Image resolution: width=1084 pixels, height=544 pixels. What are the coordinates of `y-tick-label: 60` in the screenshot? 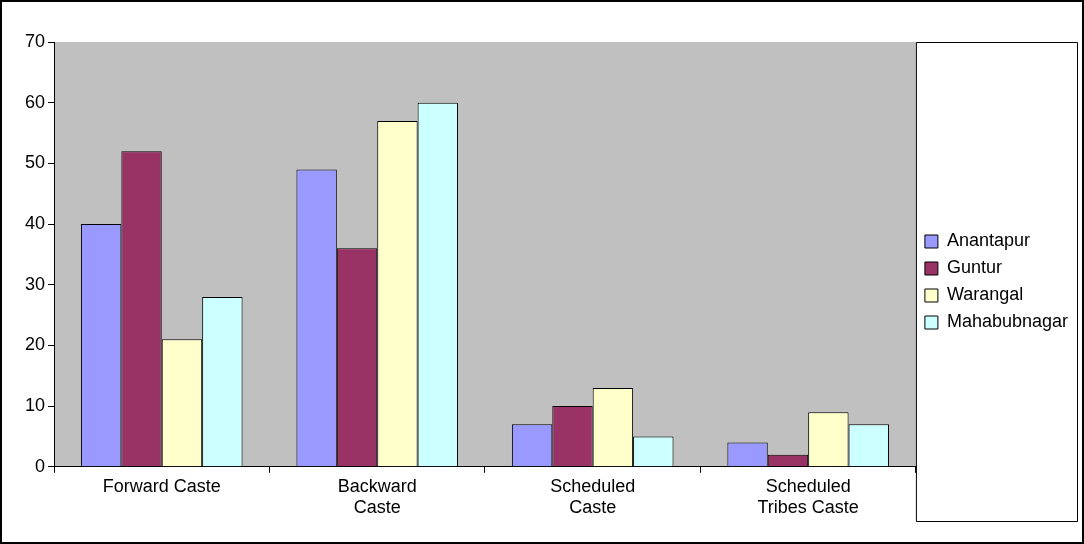 It's located at (35, 101).